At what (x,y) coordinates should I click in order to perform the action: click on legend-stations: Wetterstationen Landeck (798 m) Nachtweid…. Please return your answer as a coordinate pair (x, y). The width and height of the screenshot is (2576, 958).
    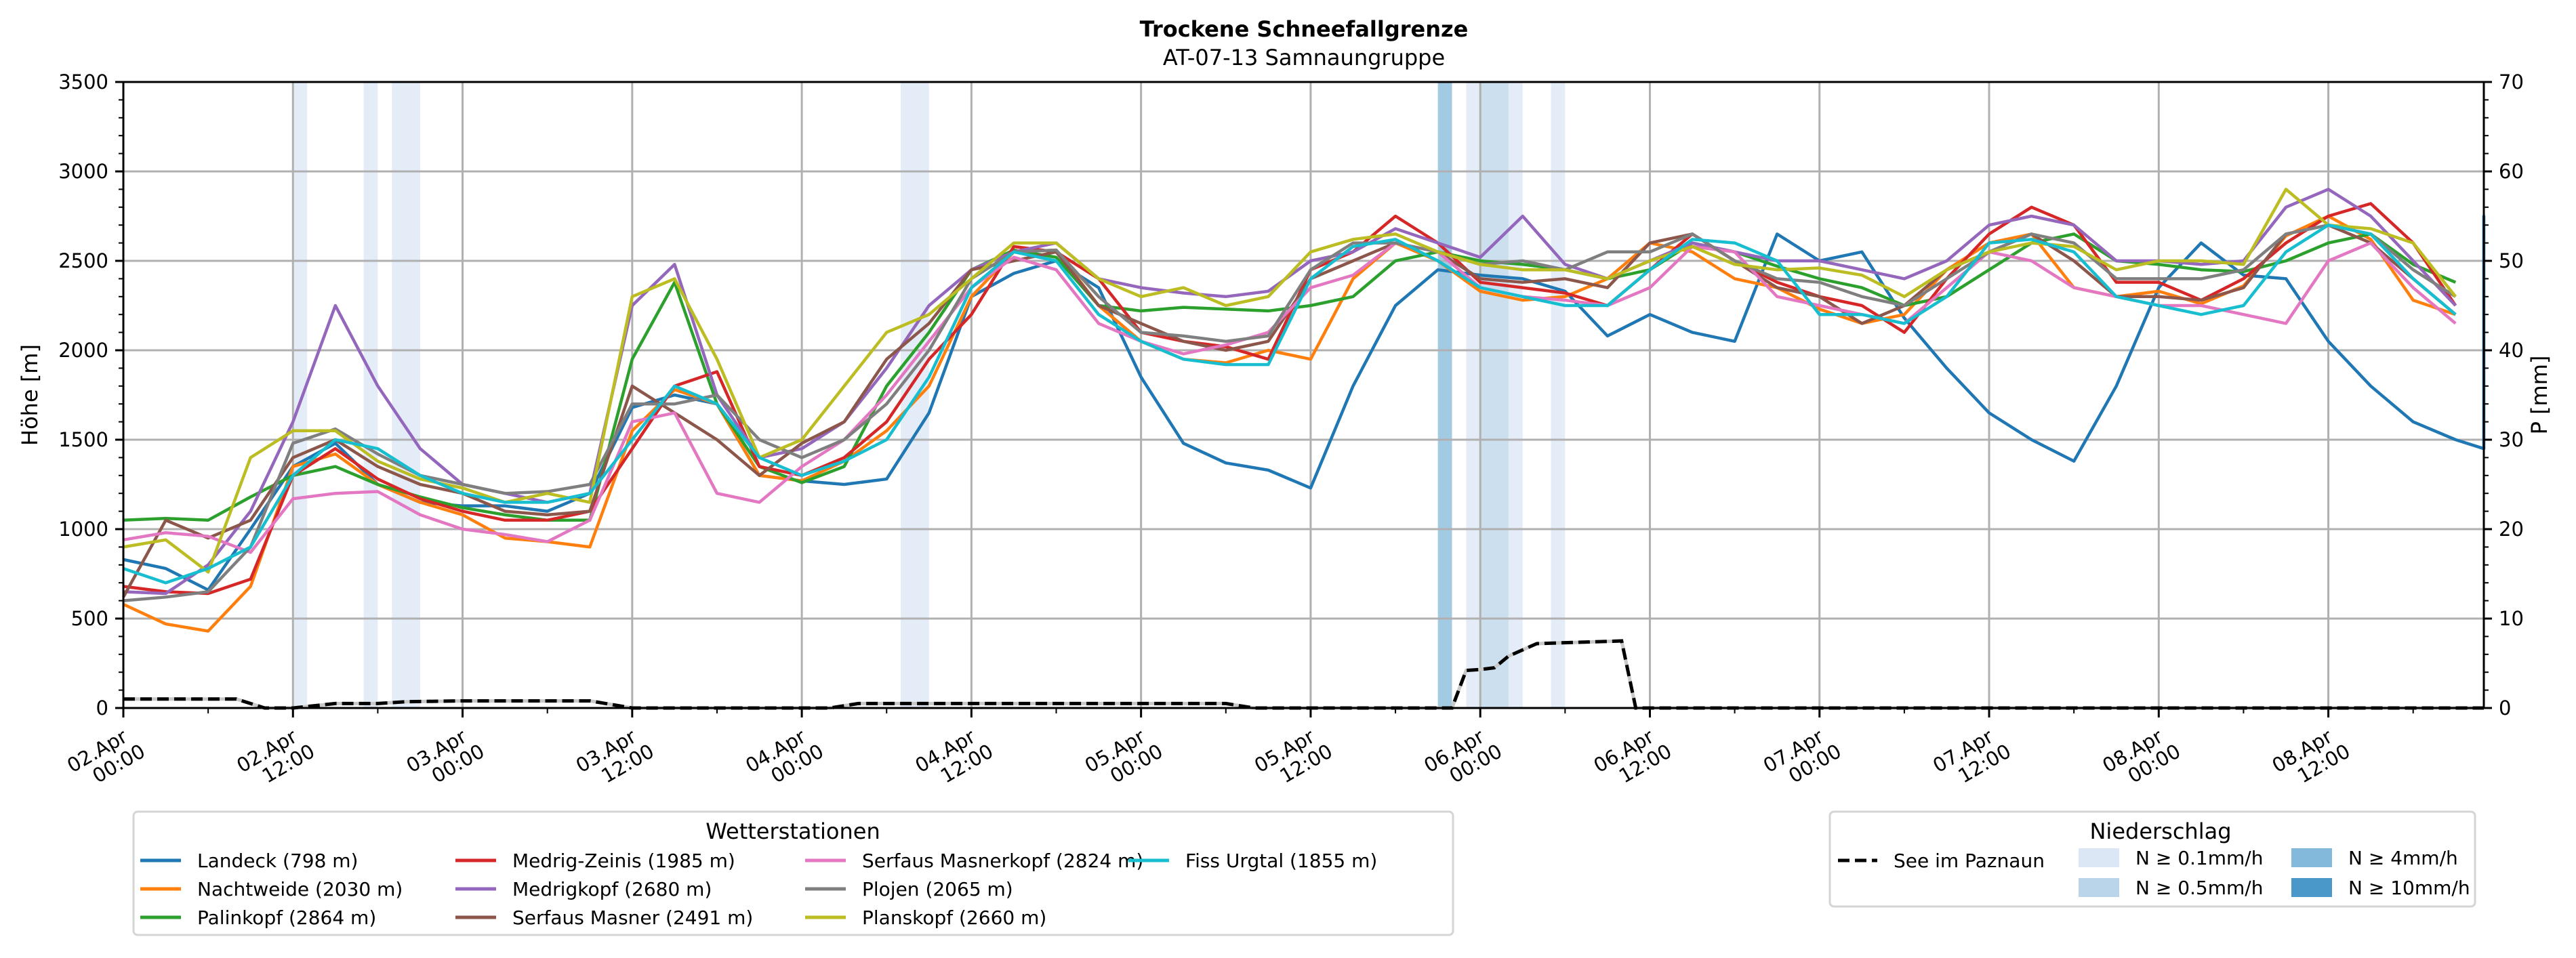
    Looking at the image, I should click on (793, 873).